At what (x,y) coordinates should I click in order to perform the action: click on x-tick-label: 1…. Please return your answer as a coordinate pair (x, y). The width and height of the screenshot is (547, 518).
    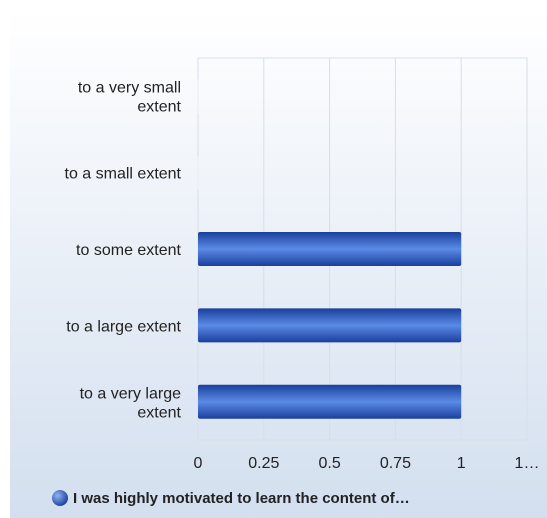
    Looking at the image, I should click on (527, 463).